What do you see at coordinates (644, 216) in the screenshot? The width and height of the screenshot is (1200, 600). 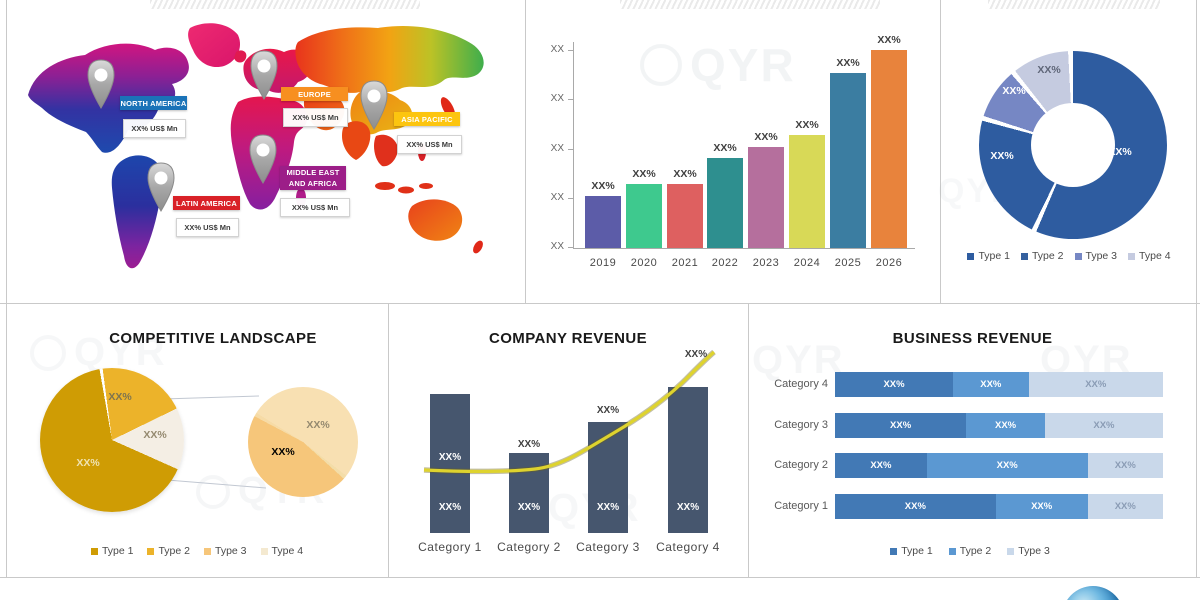 I see `growth-bar-2020` at bounding box center [644, 216].